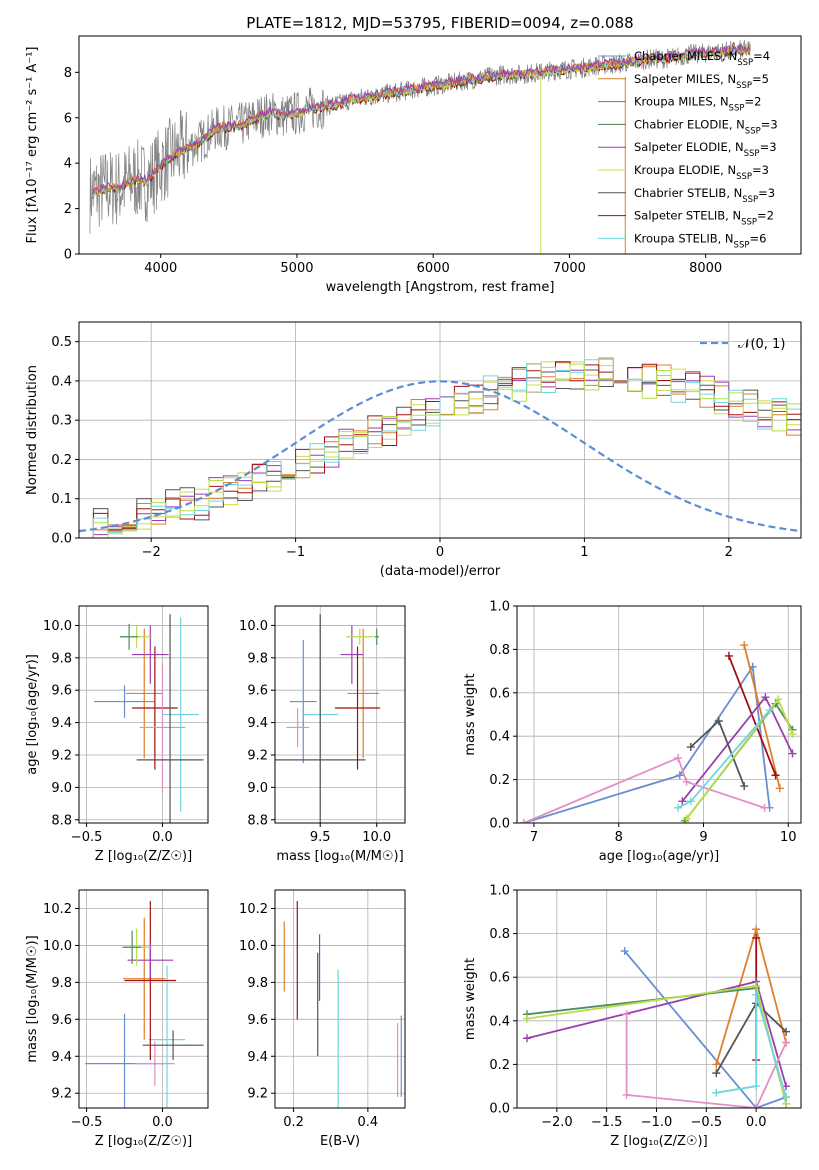 This screenshot has width=819, height=1170. What do you see at coordinates (766, 193) in the screenshot?
I see `legend-value: =3` at bounding box center [766, 193].